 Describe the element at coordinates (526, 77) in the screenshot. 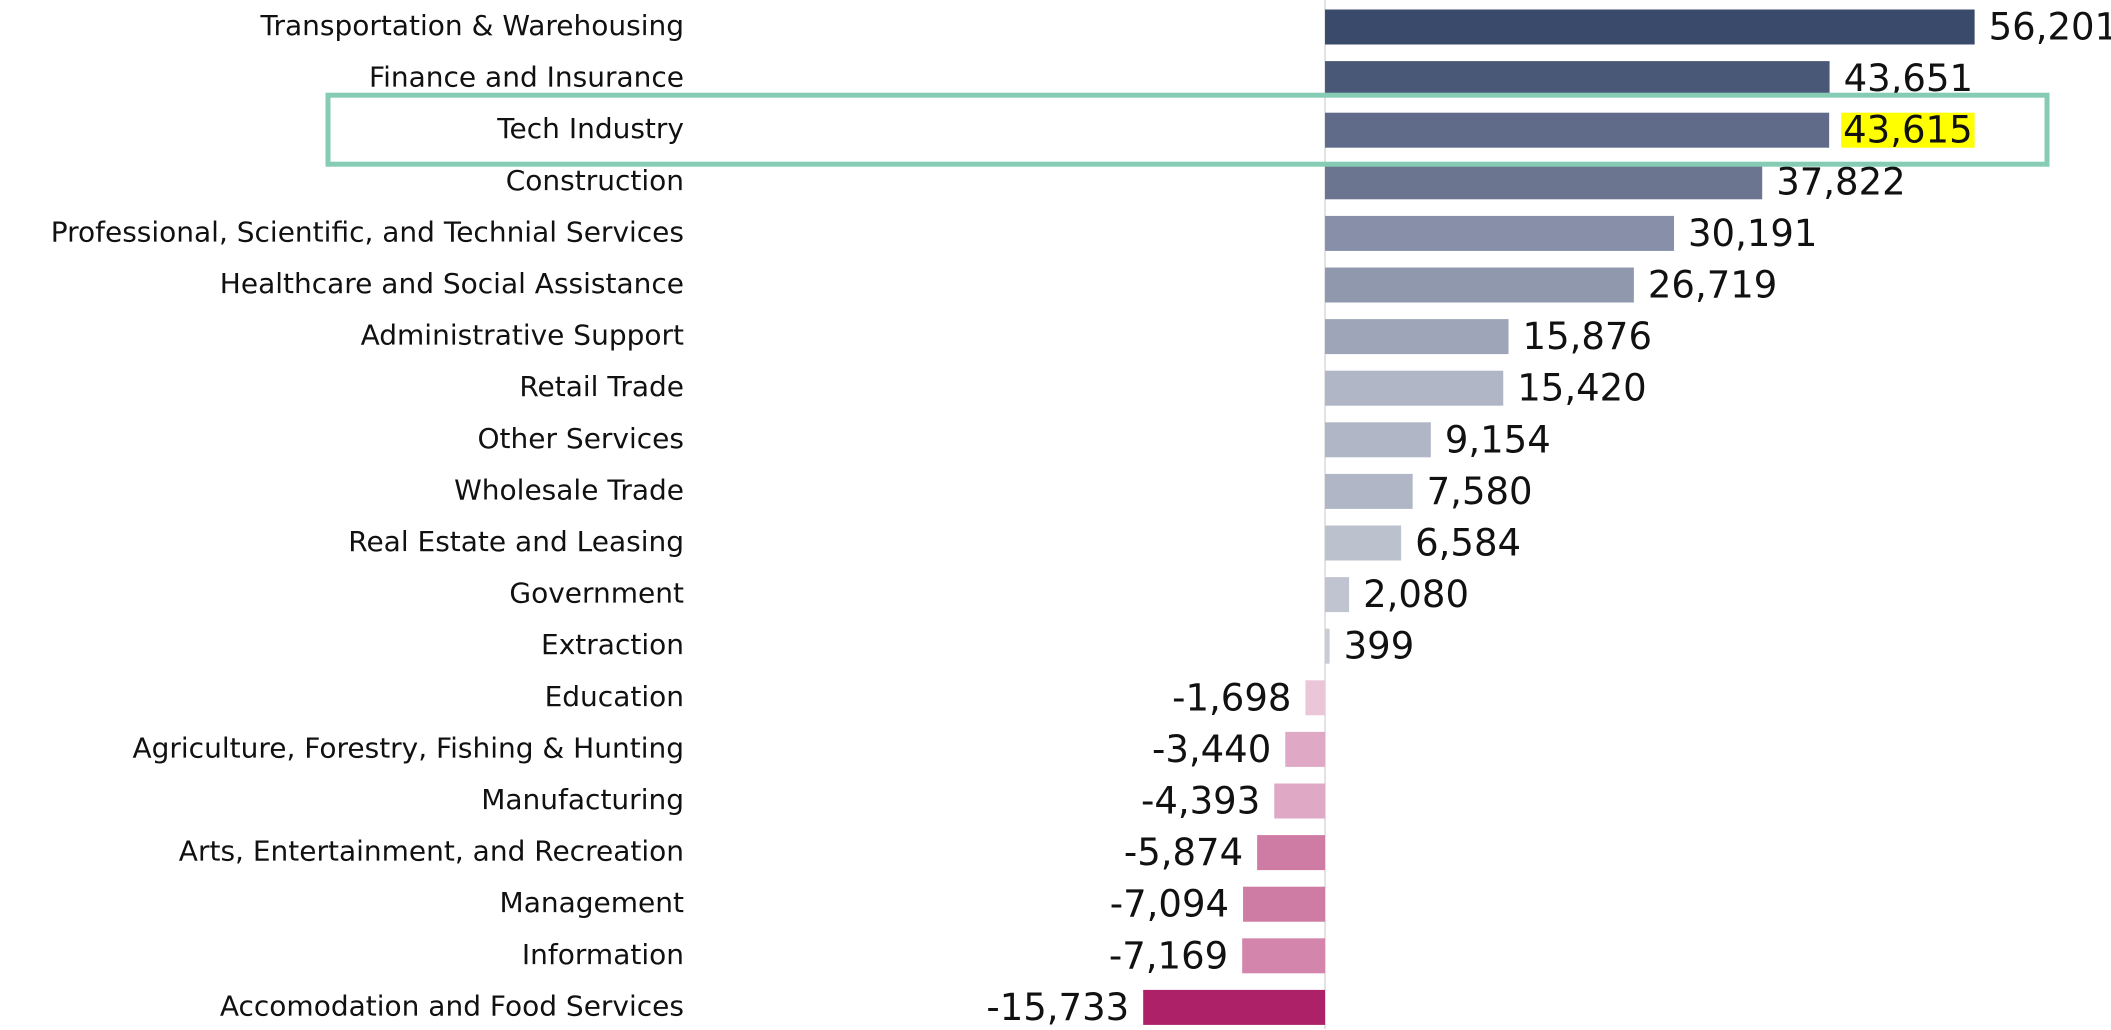

I see `category-label: Finance and Insurance` at that location.